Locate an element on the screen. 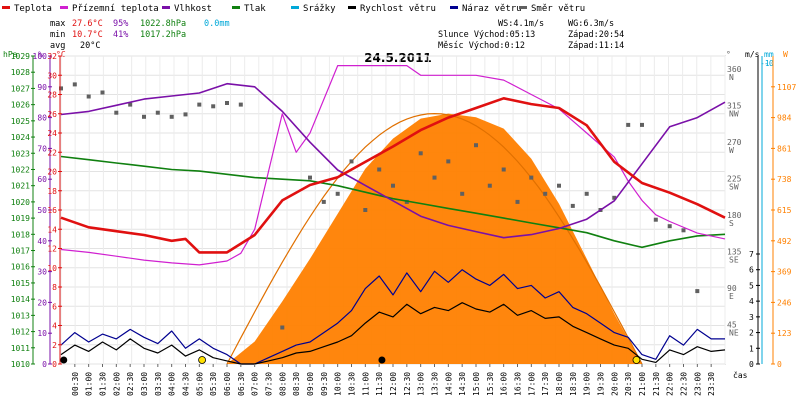 The width and height of the screenshot is (800, 400). axis-humidity-label: 10 is located at coordinates (42, 333).